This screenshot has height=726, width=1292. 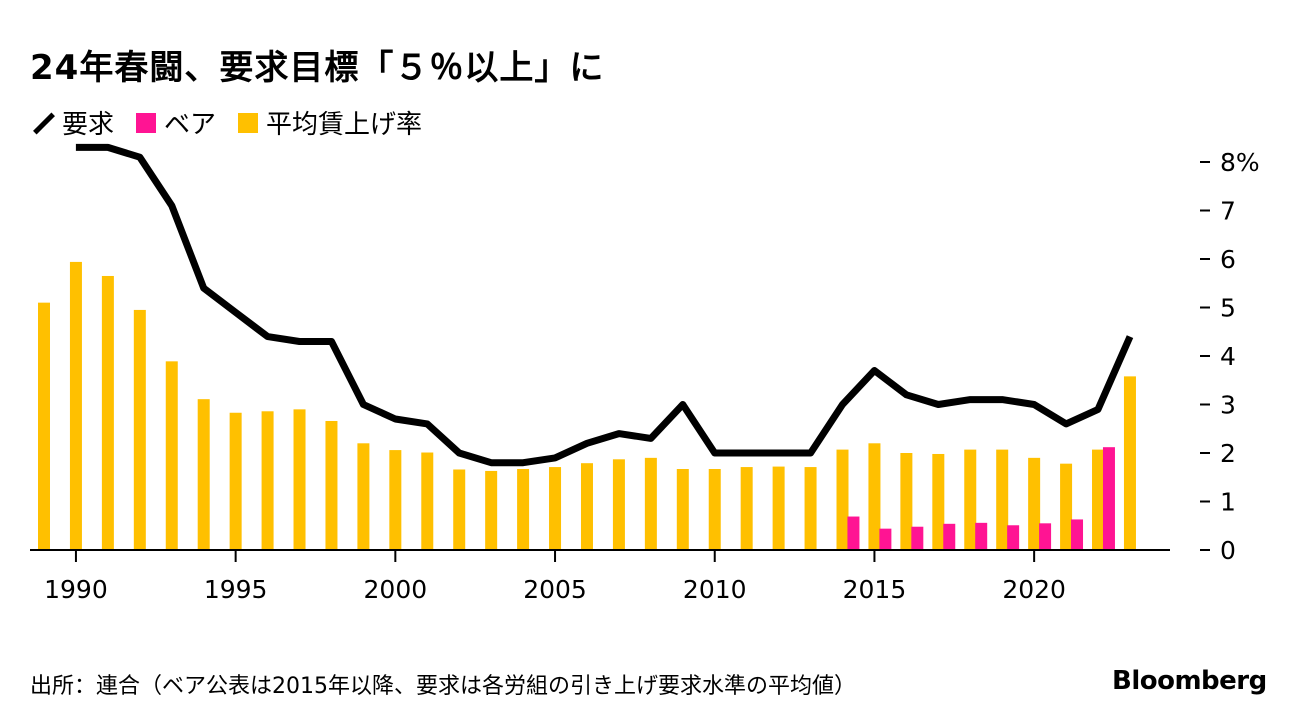 What do you see at coordinates (331, 485) in the screenshot?
I see `bar-avg-raise-1998` at bounding box center [331, 485].